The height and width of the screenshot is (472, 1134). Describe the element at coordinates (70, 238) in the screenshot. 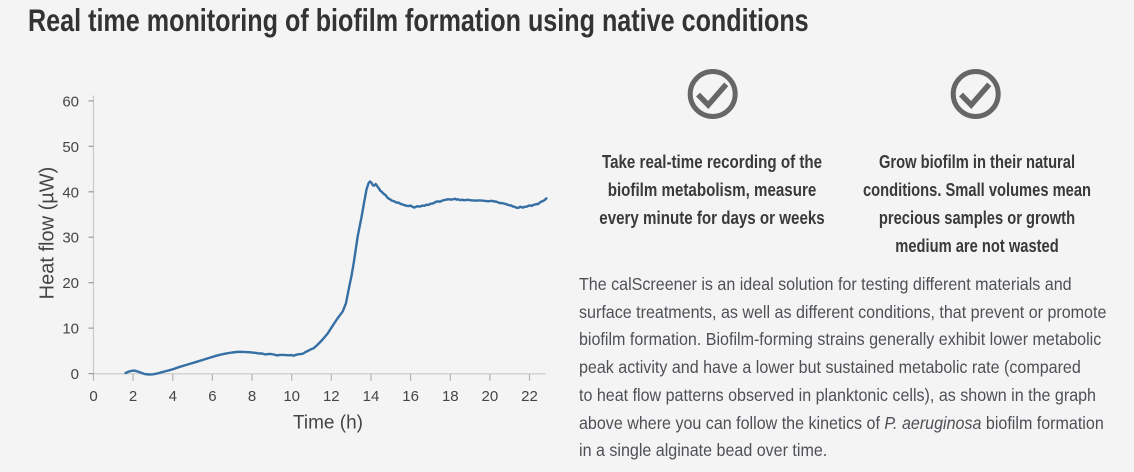

I see `svg-text: 30` at that location.